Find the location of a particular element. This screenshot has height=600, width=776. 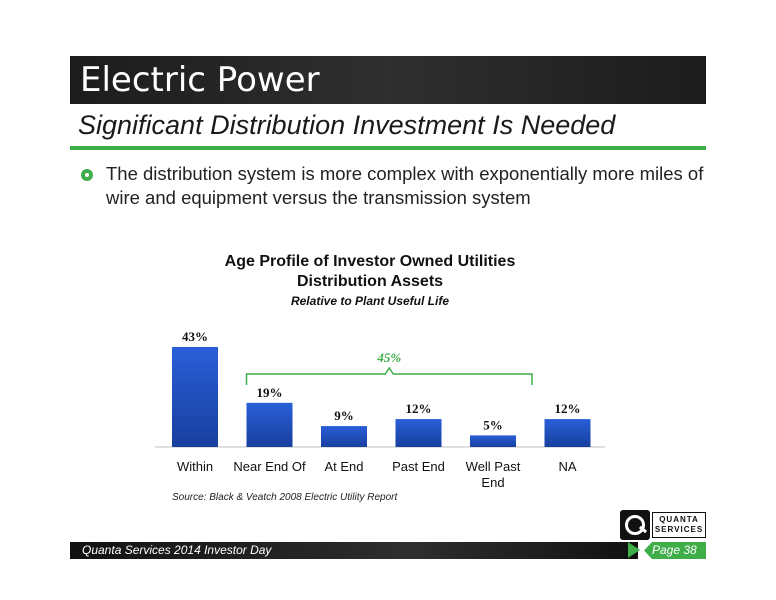

value-label-3: 12% is located at coordinates (419, 408).